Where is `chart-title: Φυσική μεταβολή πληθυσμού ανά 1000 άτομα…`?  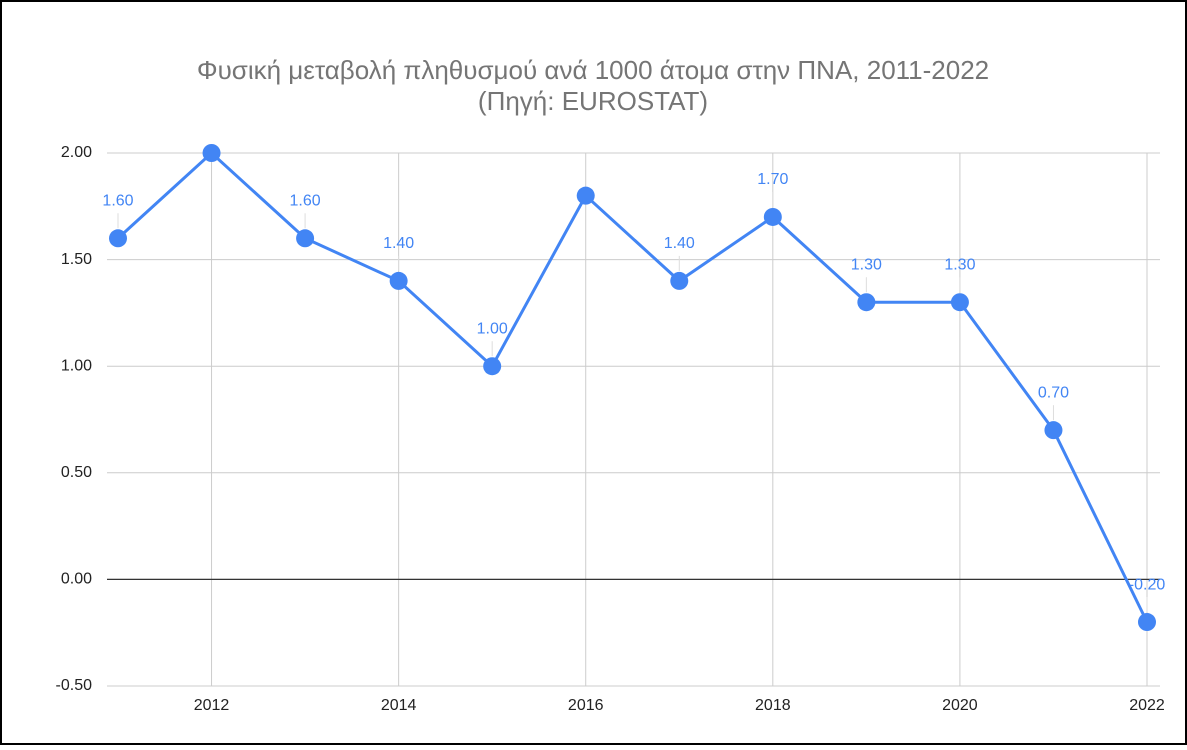
chart-title: Φυσική μεταβολή πληθυσμού ανά 1000 άτομα… is located at coordinates (593, 70).